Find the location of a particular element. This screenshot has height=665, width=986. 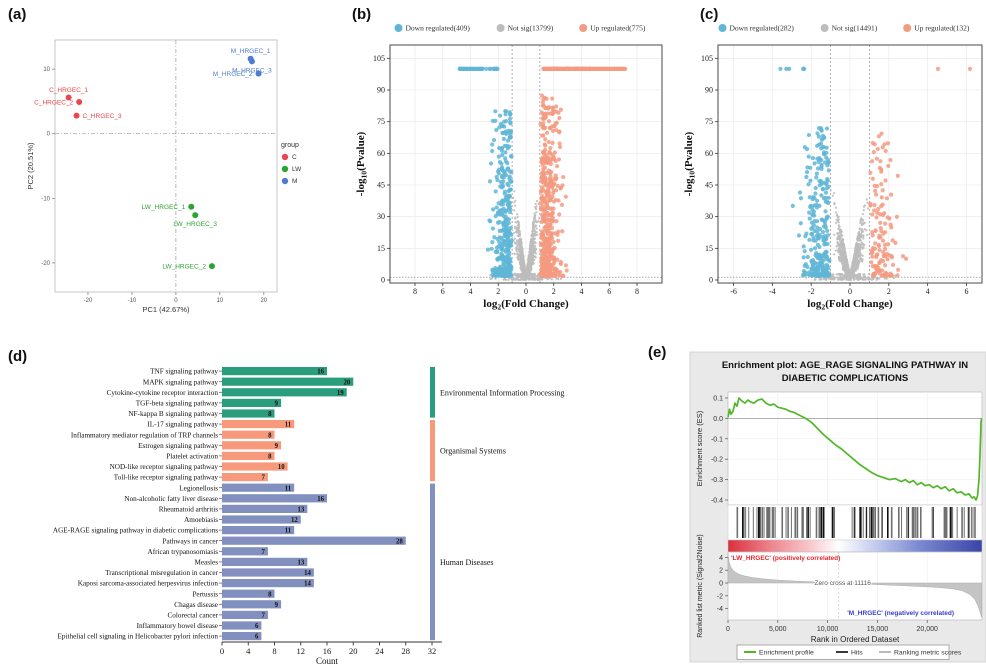

svg-text: Chagas disease is located at coordinates (196, 605).